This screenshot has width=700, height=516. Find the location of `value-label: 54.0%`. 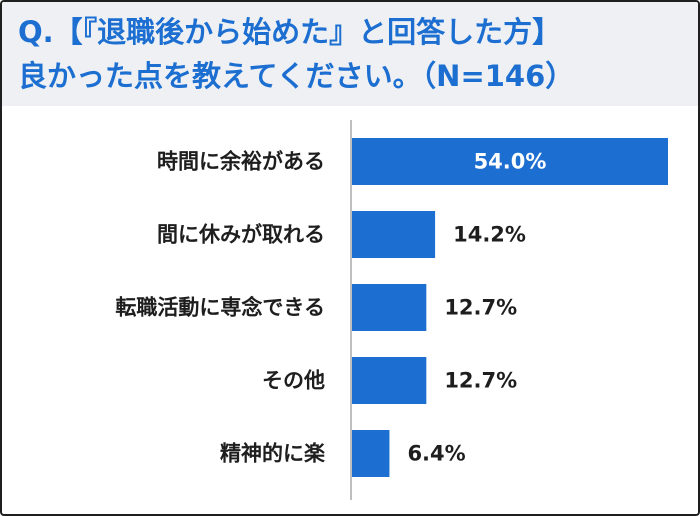

value-label: 54.0% is located at coordinates (510, 162).